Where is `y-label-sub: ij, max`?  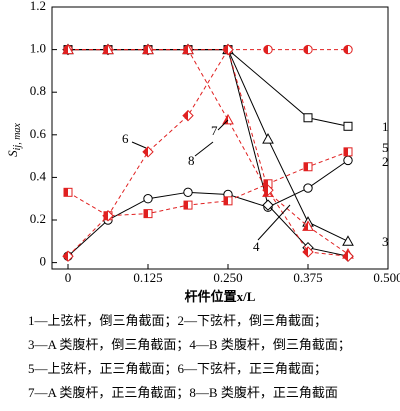 y-label-sub: ij, max is located at coordinates (17, 137).